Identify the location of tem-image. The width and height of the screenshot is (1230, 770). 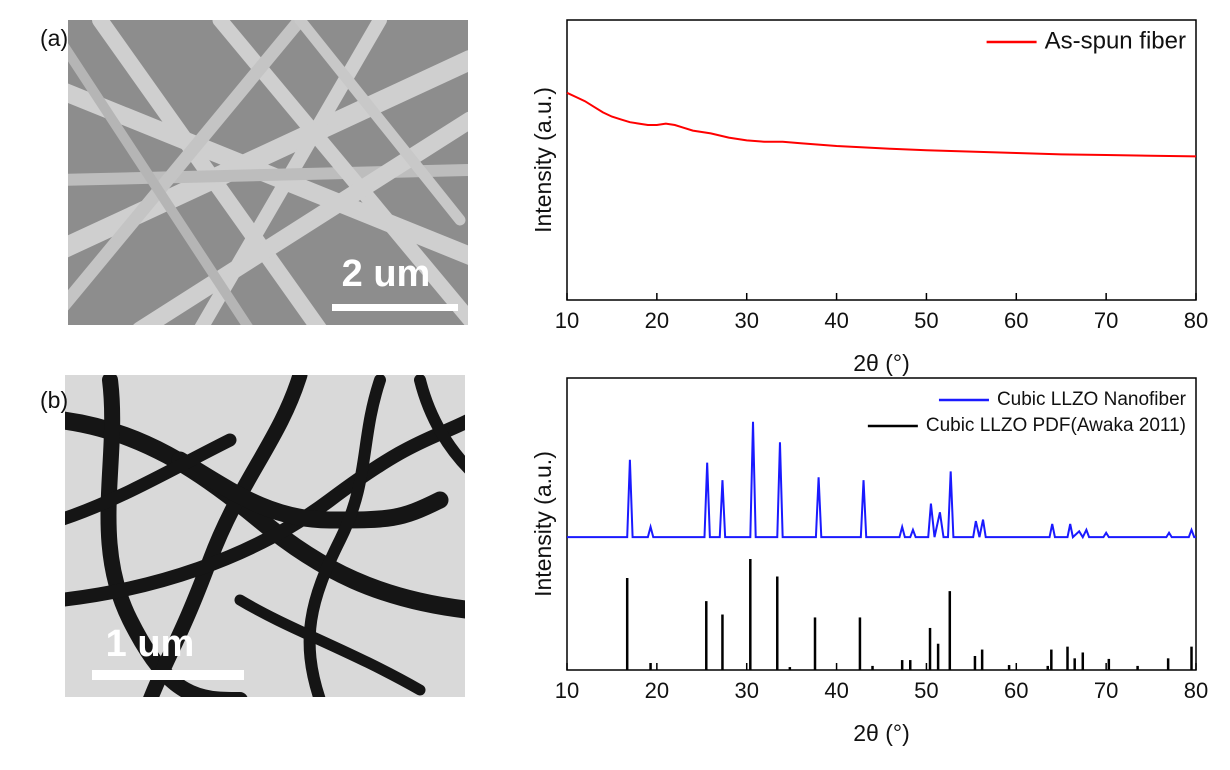
(265, 536).